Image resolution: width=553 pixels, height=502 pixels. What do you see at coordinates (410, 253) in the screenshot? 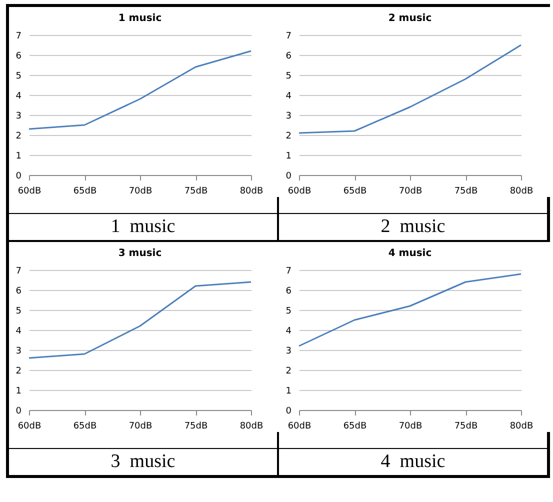
I see `chart-title: 4 music` at bounding box center [410, 253].